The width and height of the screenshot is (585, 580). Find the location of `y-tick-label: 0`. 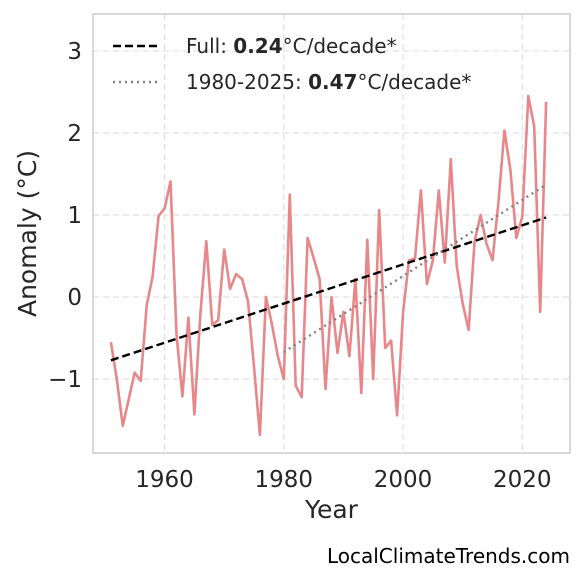

y-tick-label: 0 is located at coordinates (74, 298).